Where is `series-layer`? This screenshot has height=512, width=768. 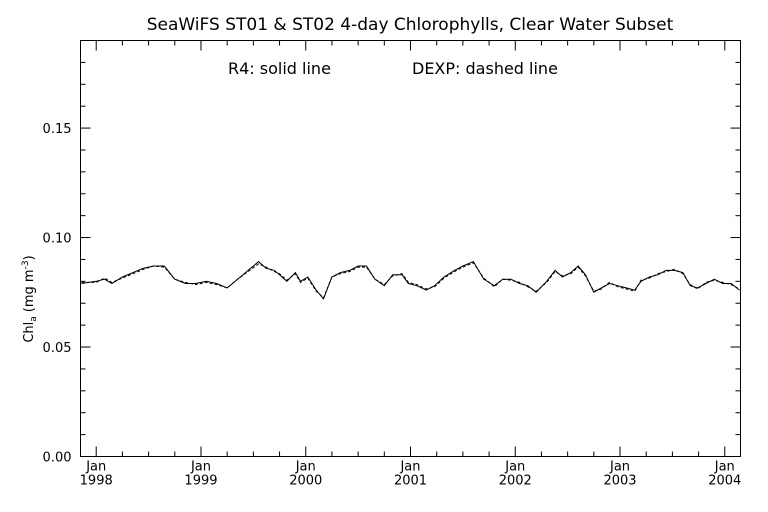
series-layer is located at coordinates (410, 280).